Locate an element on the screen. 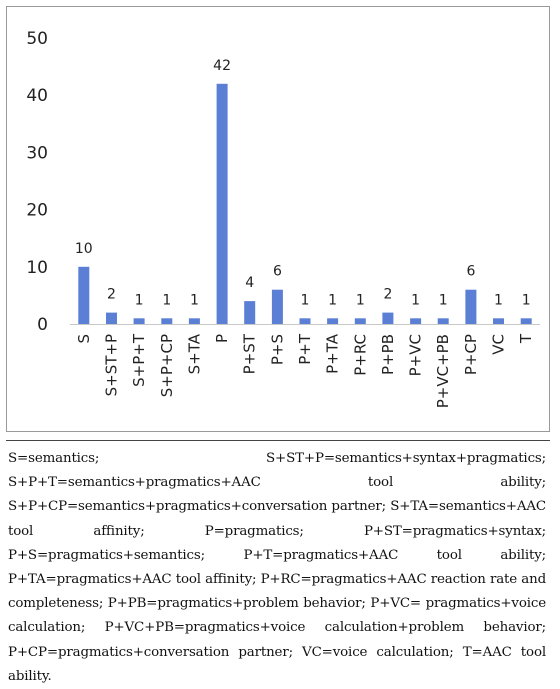  category-label: P is located at coordinates (222, 338).